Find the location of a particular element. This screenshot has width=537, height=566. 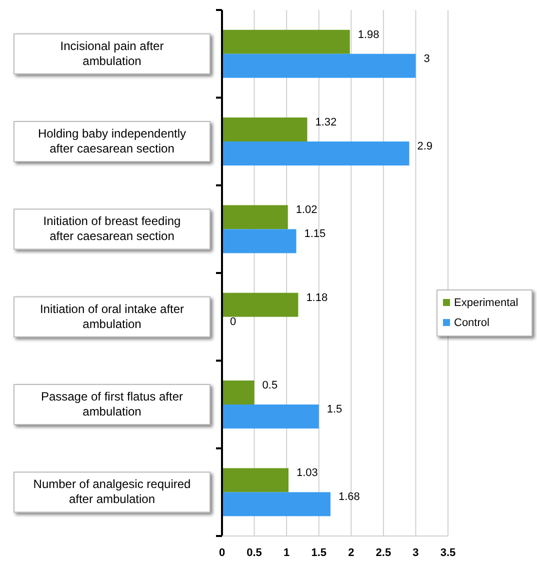

y-tick-label: Number of analgesic required after ambulation is located at coordinates (112, 491).